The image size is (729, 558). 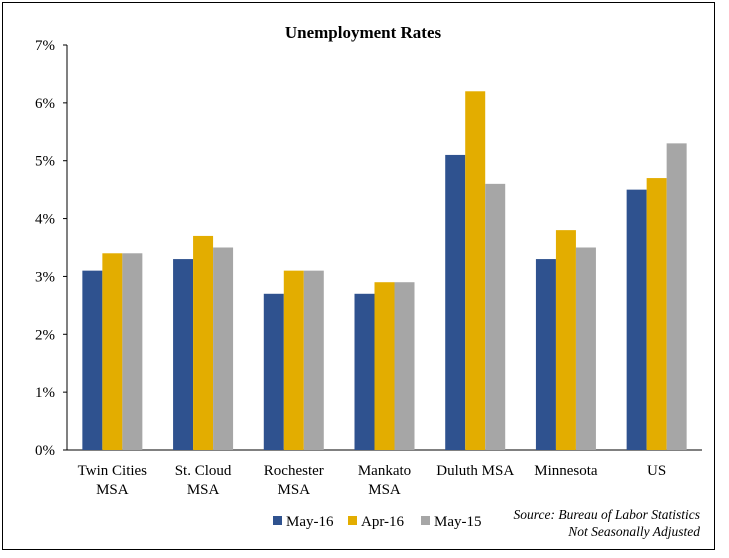 What do you see at coordinates (566, 471) in the screenshot?
I see `x-category-label: Minnesota` at bounding box center [566, 471].